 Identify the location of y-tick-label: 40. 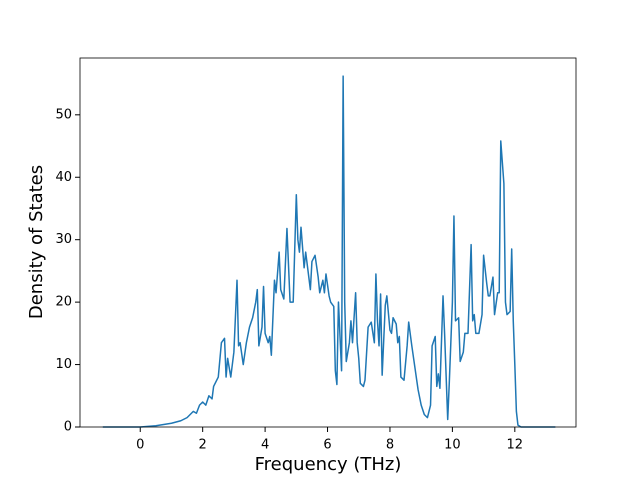
(63, 177).